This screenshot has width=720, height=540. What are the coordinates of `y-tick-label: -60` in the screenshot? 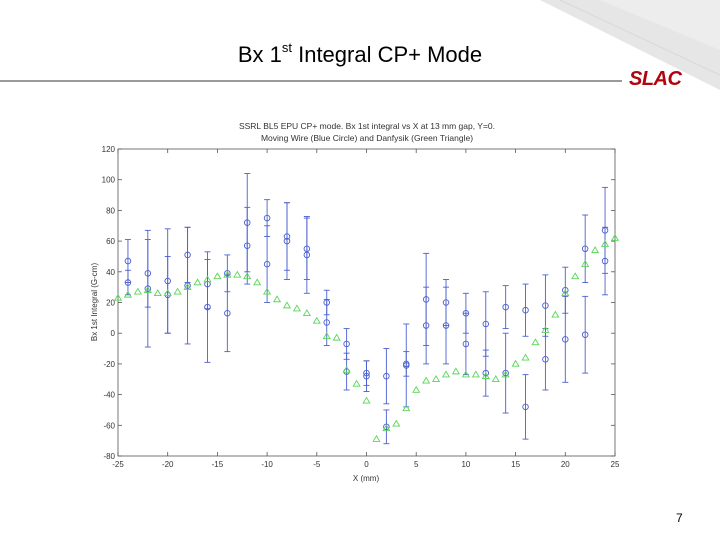 It's located at (109, 425).